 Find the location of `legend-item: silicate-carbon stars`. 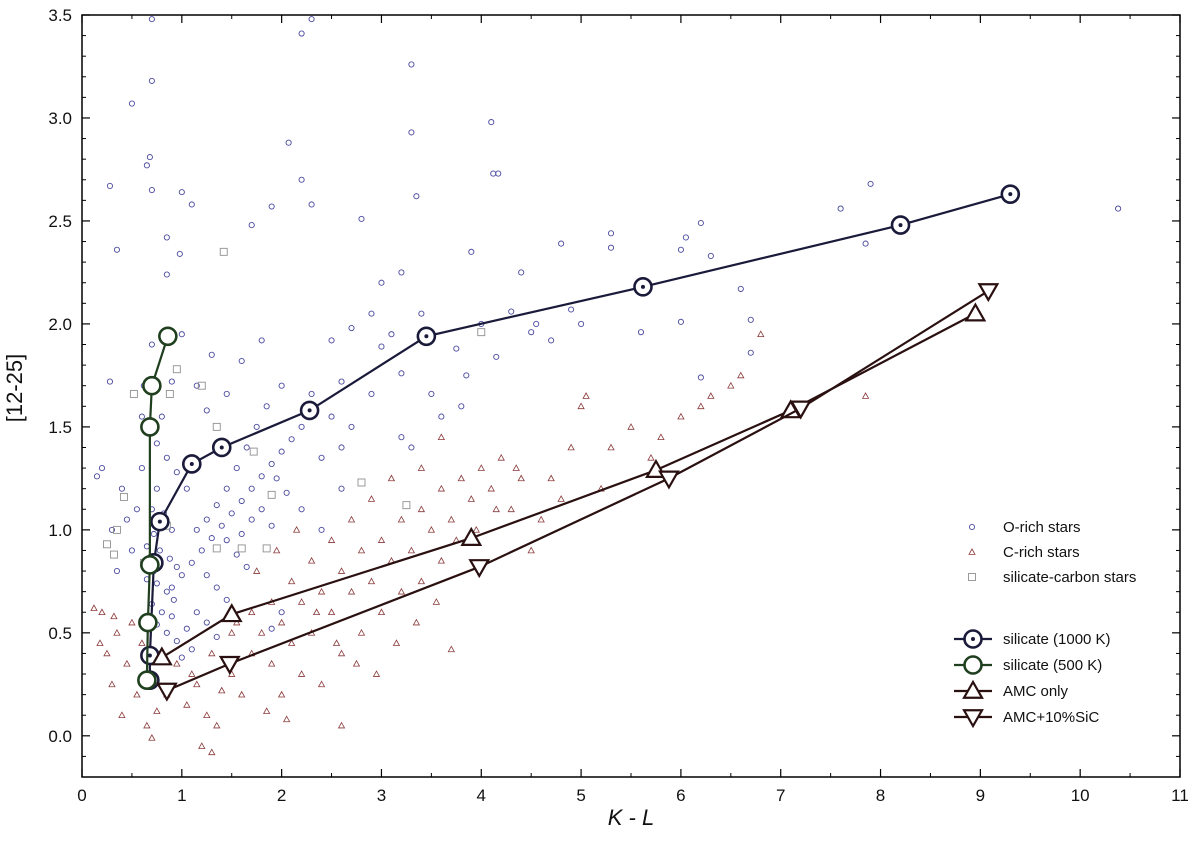

legend-item: silicate-carbon stars is located at coordinates (1052, 577).